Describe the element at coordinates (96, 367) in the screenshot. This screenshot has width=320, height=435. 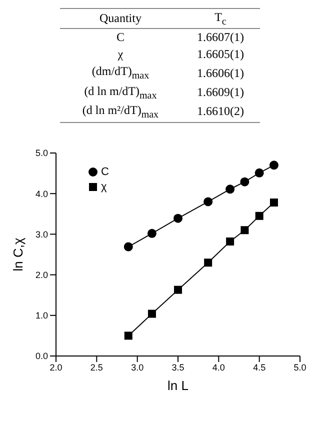
I see `x-tick-label: 2.5` at that location.